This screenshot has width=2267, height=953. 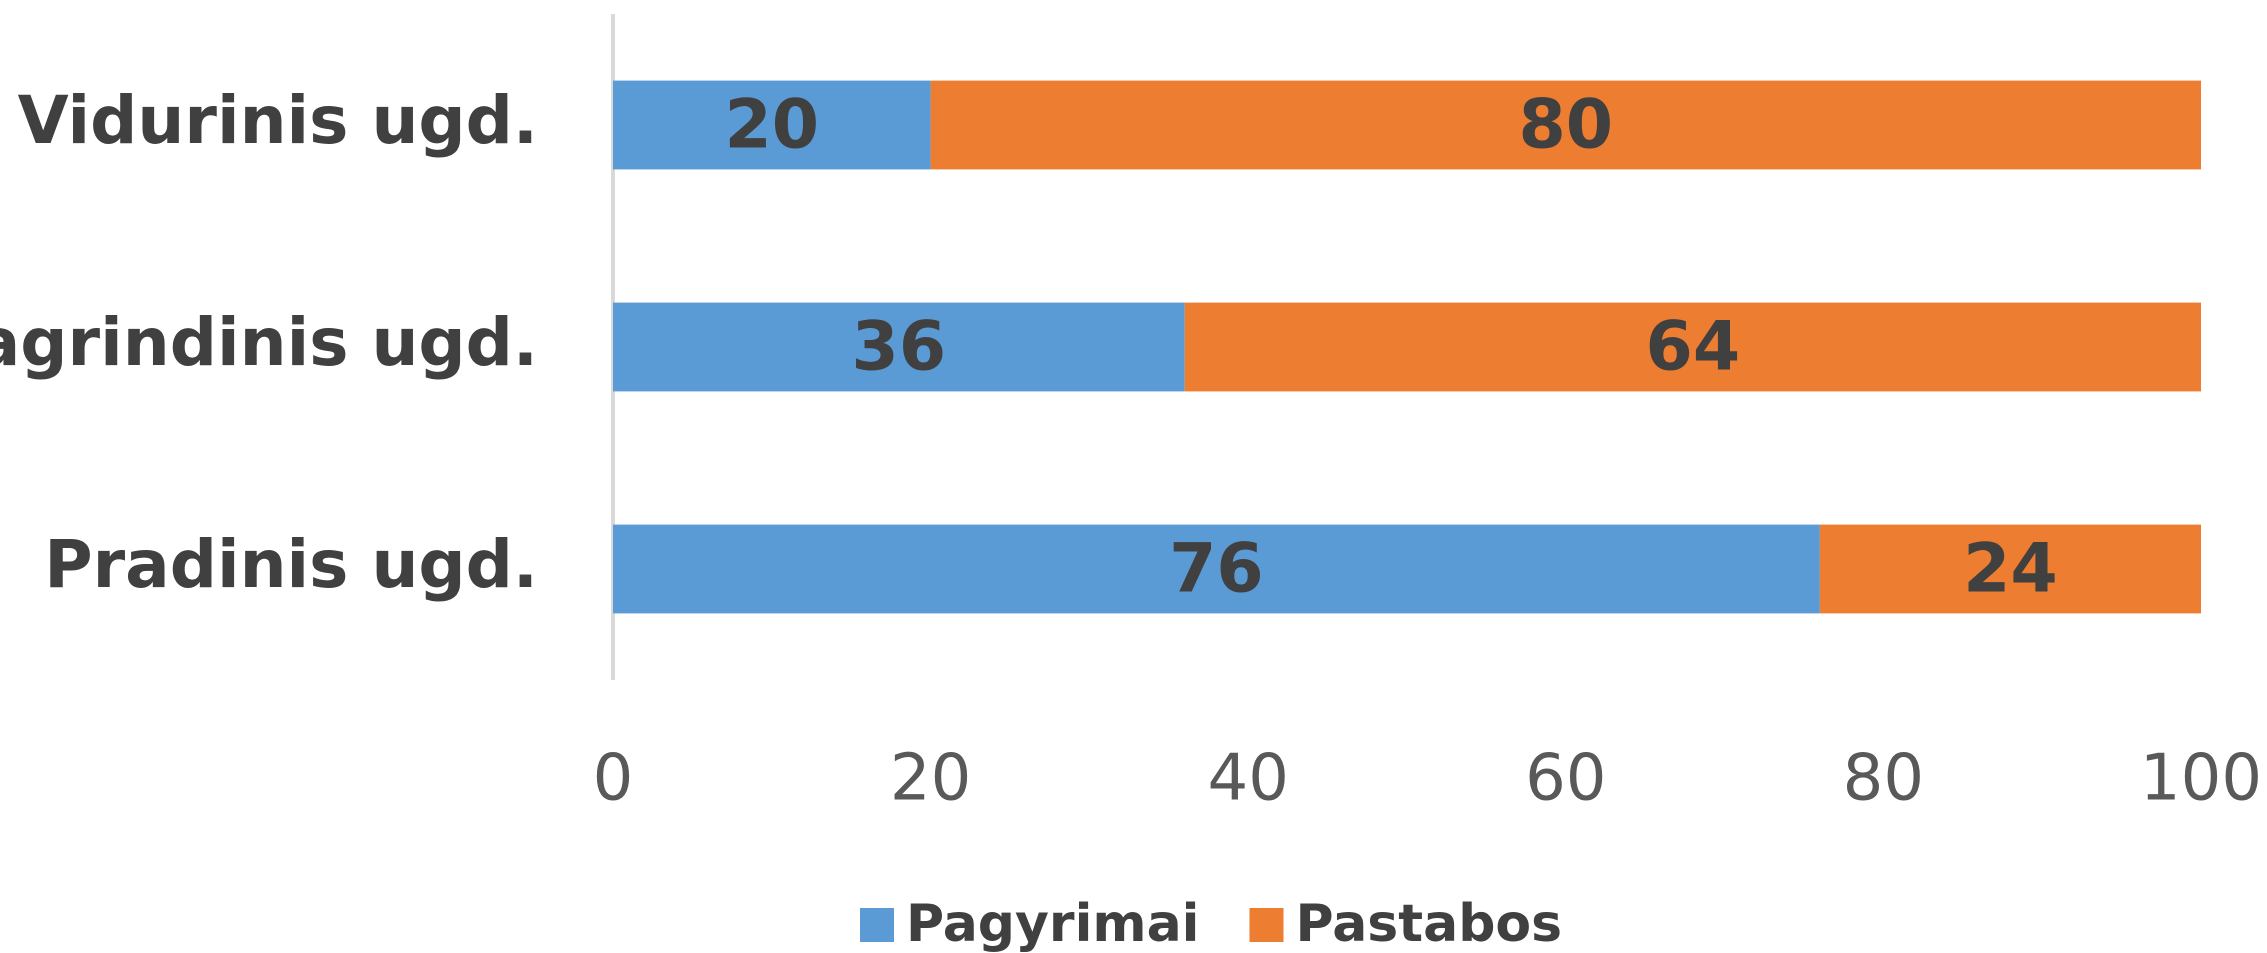 I want to click on legend-label: Pagyrimai, so click(x=1053, y=923).